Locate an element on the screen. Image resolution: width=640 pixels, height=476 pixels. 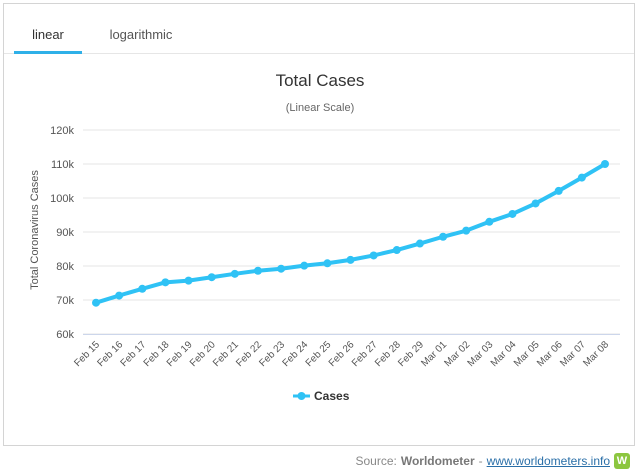
tab-logarithmic: logarithmic is located at coordinates (141, 34).